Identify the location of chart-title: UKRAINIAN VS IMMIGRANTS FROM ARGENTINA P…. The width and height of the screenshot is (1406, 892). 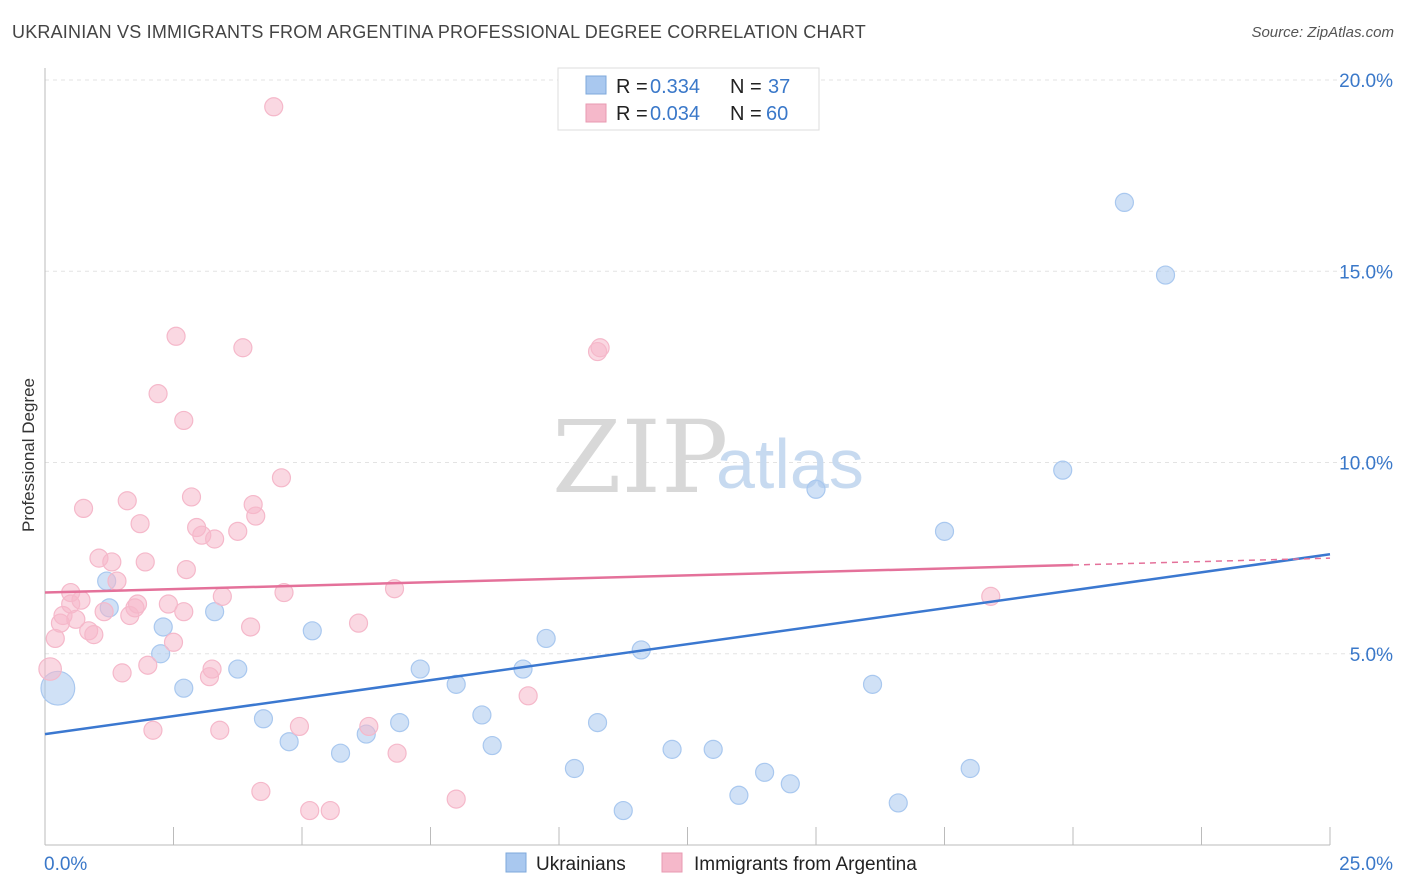
(439, 32).